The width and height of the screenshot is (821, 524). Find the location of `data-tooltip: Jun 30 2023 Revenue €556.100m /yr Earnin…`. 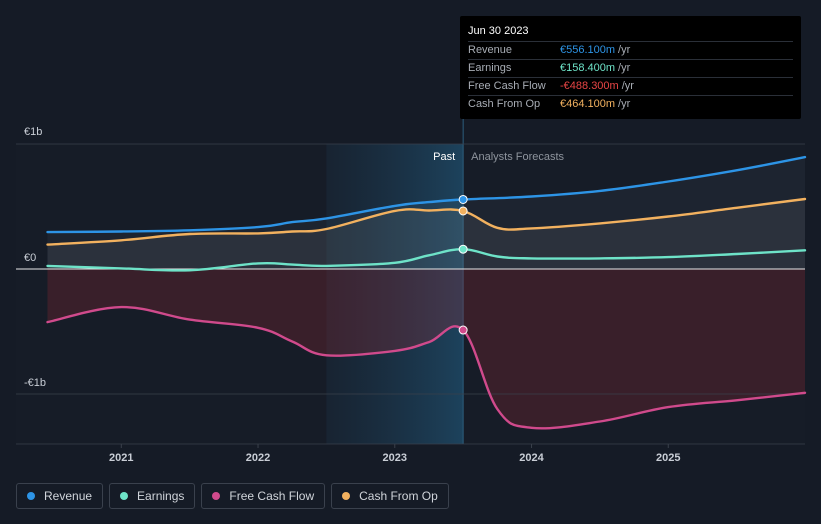

data-tooltip: Jun 30 2023 Revenue €556.100m /yr Earnin… is located at coordinates (630, 67).